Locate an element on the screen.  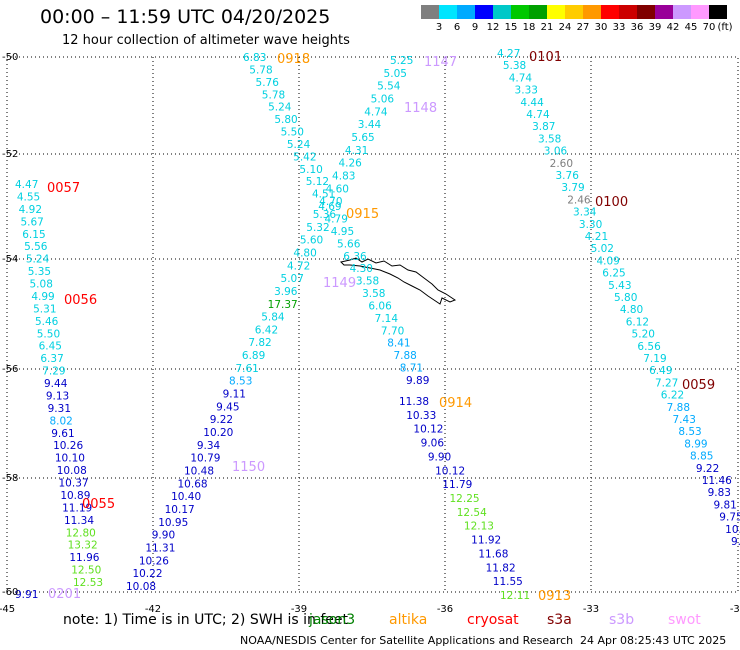
longitude-tick-label: -30 is located at coordinates (735, 609).